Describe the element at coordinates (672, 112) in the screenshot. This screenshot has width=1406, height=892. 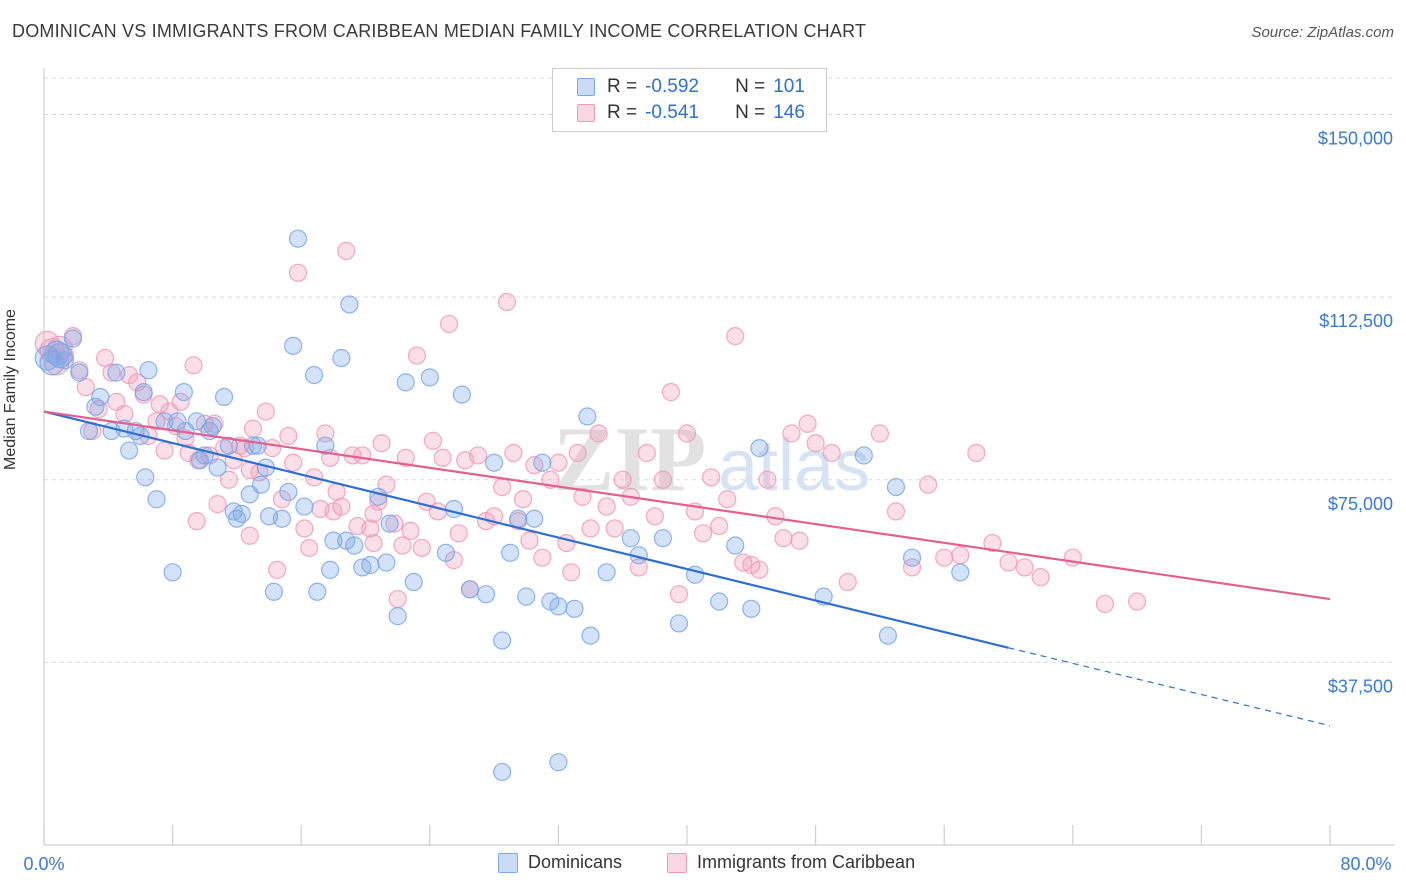
I see `legend-r-value: -0.541` at that location.